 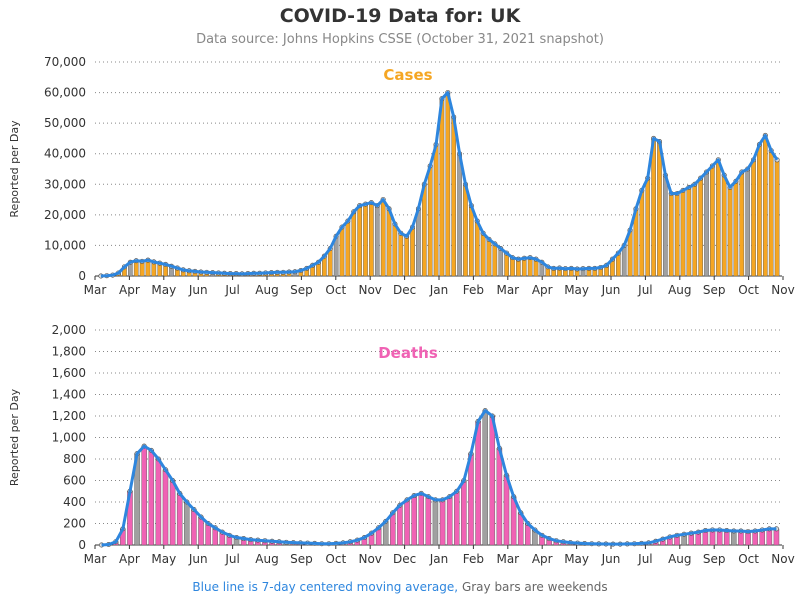 I want to click on y-axis-title: Reported per Day, so click(x=14, y=169).